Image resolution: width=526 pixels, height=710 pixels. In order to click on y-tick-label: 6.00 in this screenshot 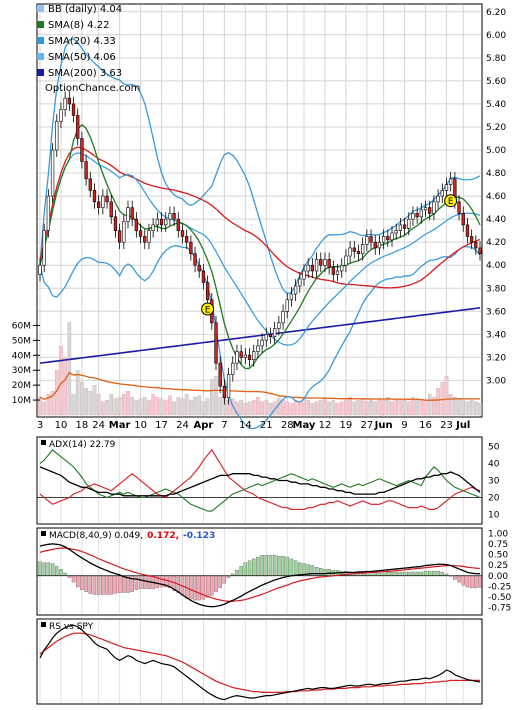, I will do `click(496, 36)`.